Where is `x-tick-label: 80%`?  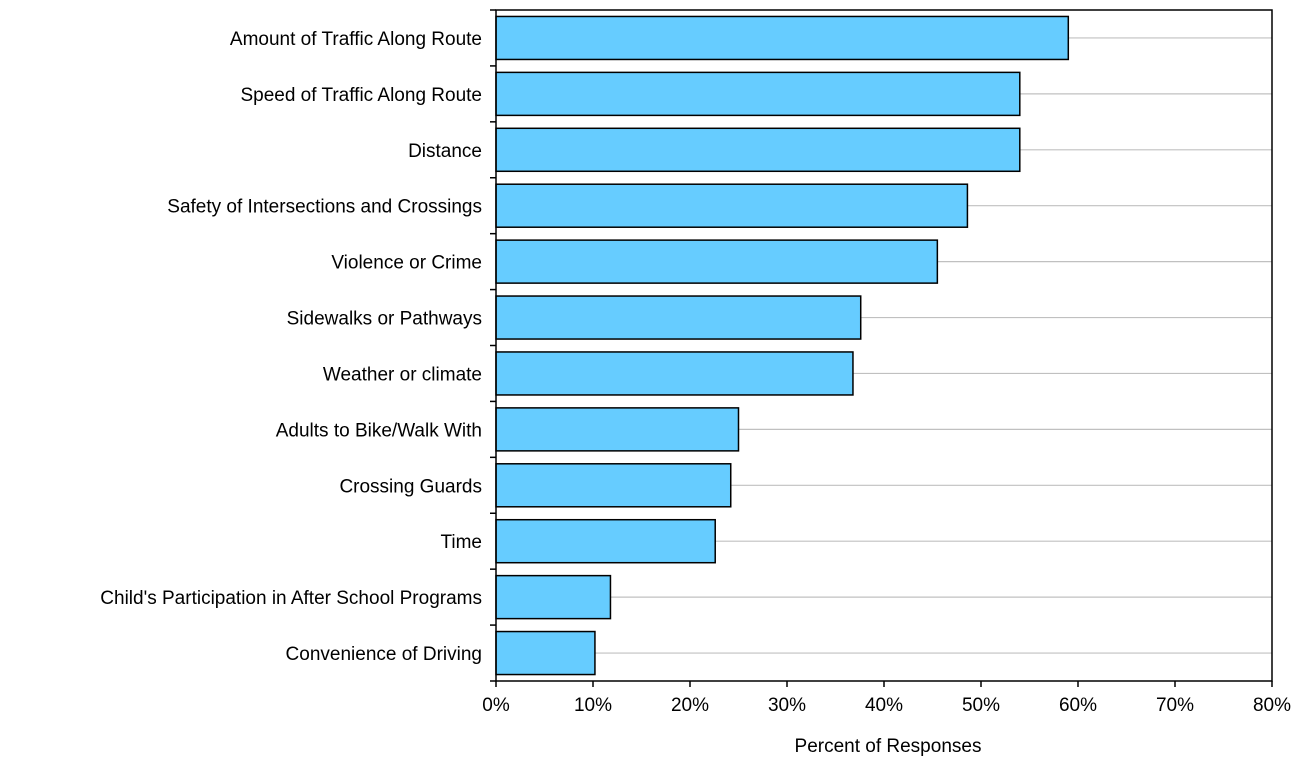
x-tick-label: 80% is located at coordinates (1272, 705).